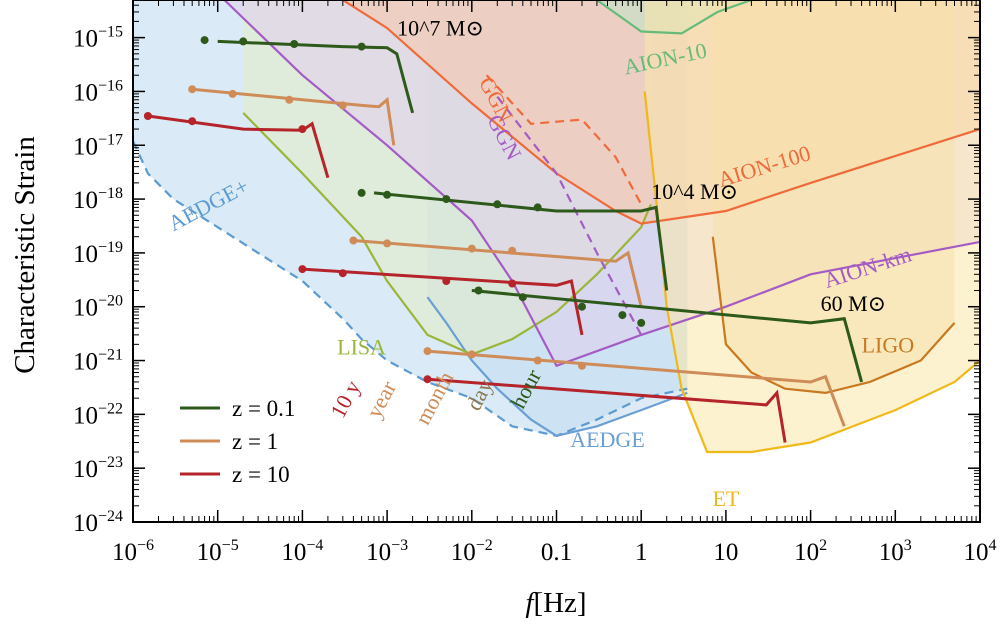 Image resolution: width=1005 pixels, height=626 pixels. What do you see at coordinates (888, 345) in the screenshot?
I see `ligo-label: LIGO` at bounding box center [888, 345].